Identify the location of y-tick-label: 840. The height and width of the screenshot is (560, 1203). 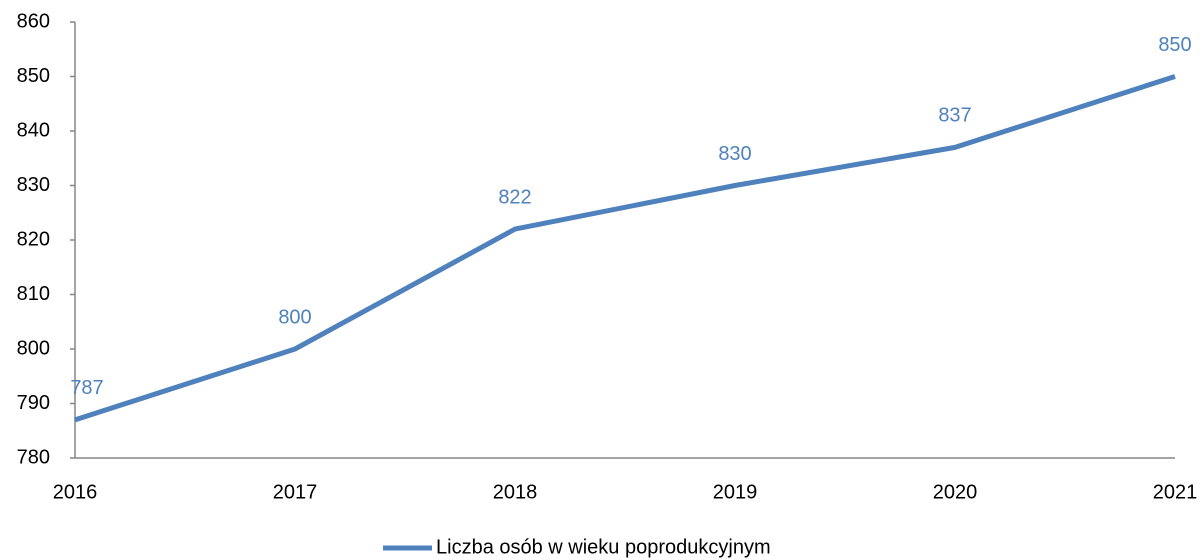
(33, 130).